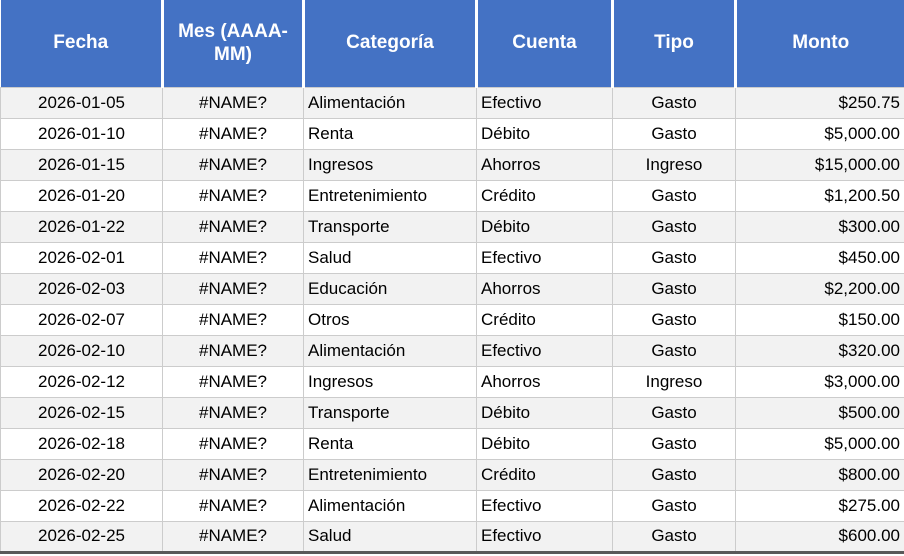 The width and height of the screenshot is (904, 556). What do you see at coordinates (819, 289) in the screenshot?
I see `cell-monto: $2,200.00` at bounding box center [819, 289].